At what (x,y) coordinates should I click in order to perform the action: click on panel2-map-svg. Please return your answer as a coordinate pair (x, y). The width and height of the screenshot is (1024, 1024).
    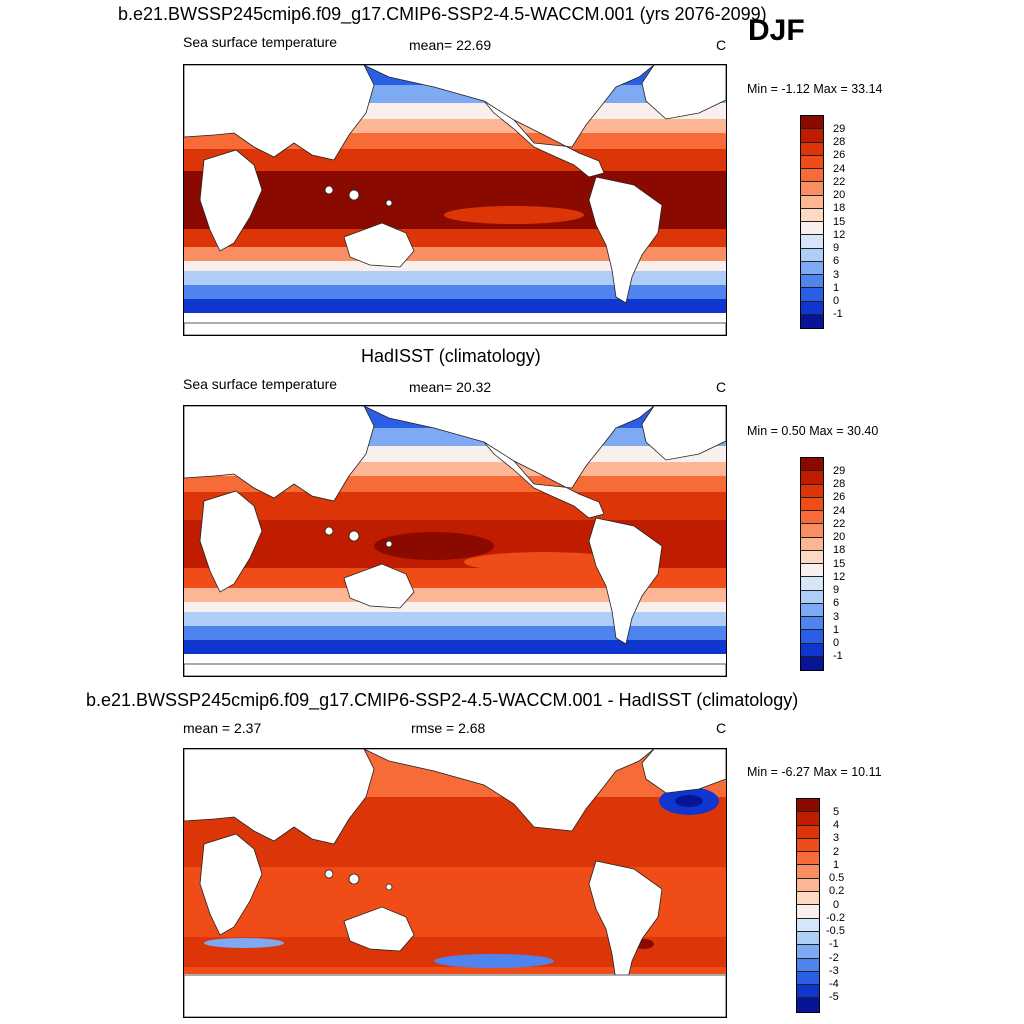
    Looking at the image, I should click on (455, 541).